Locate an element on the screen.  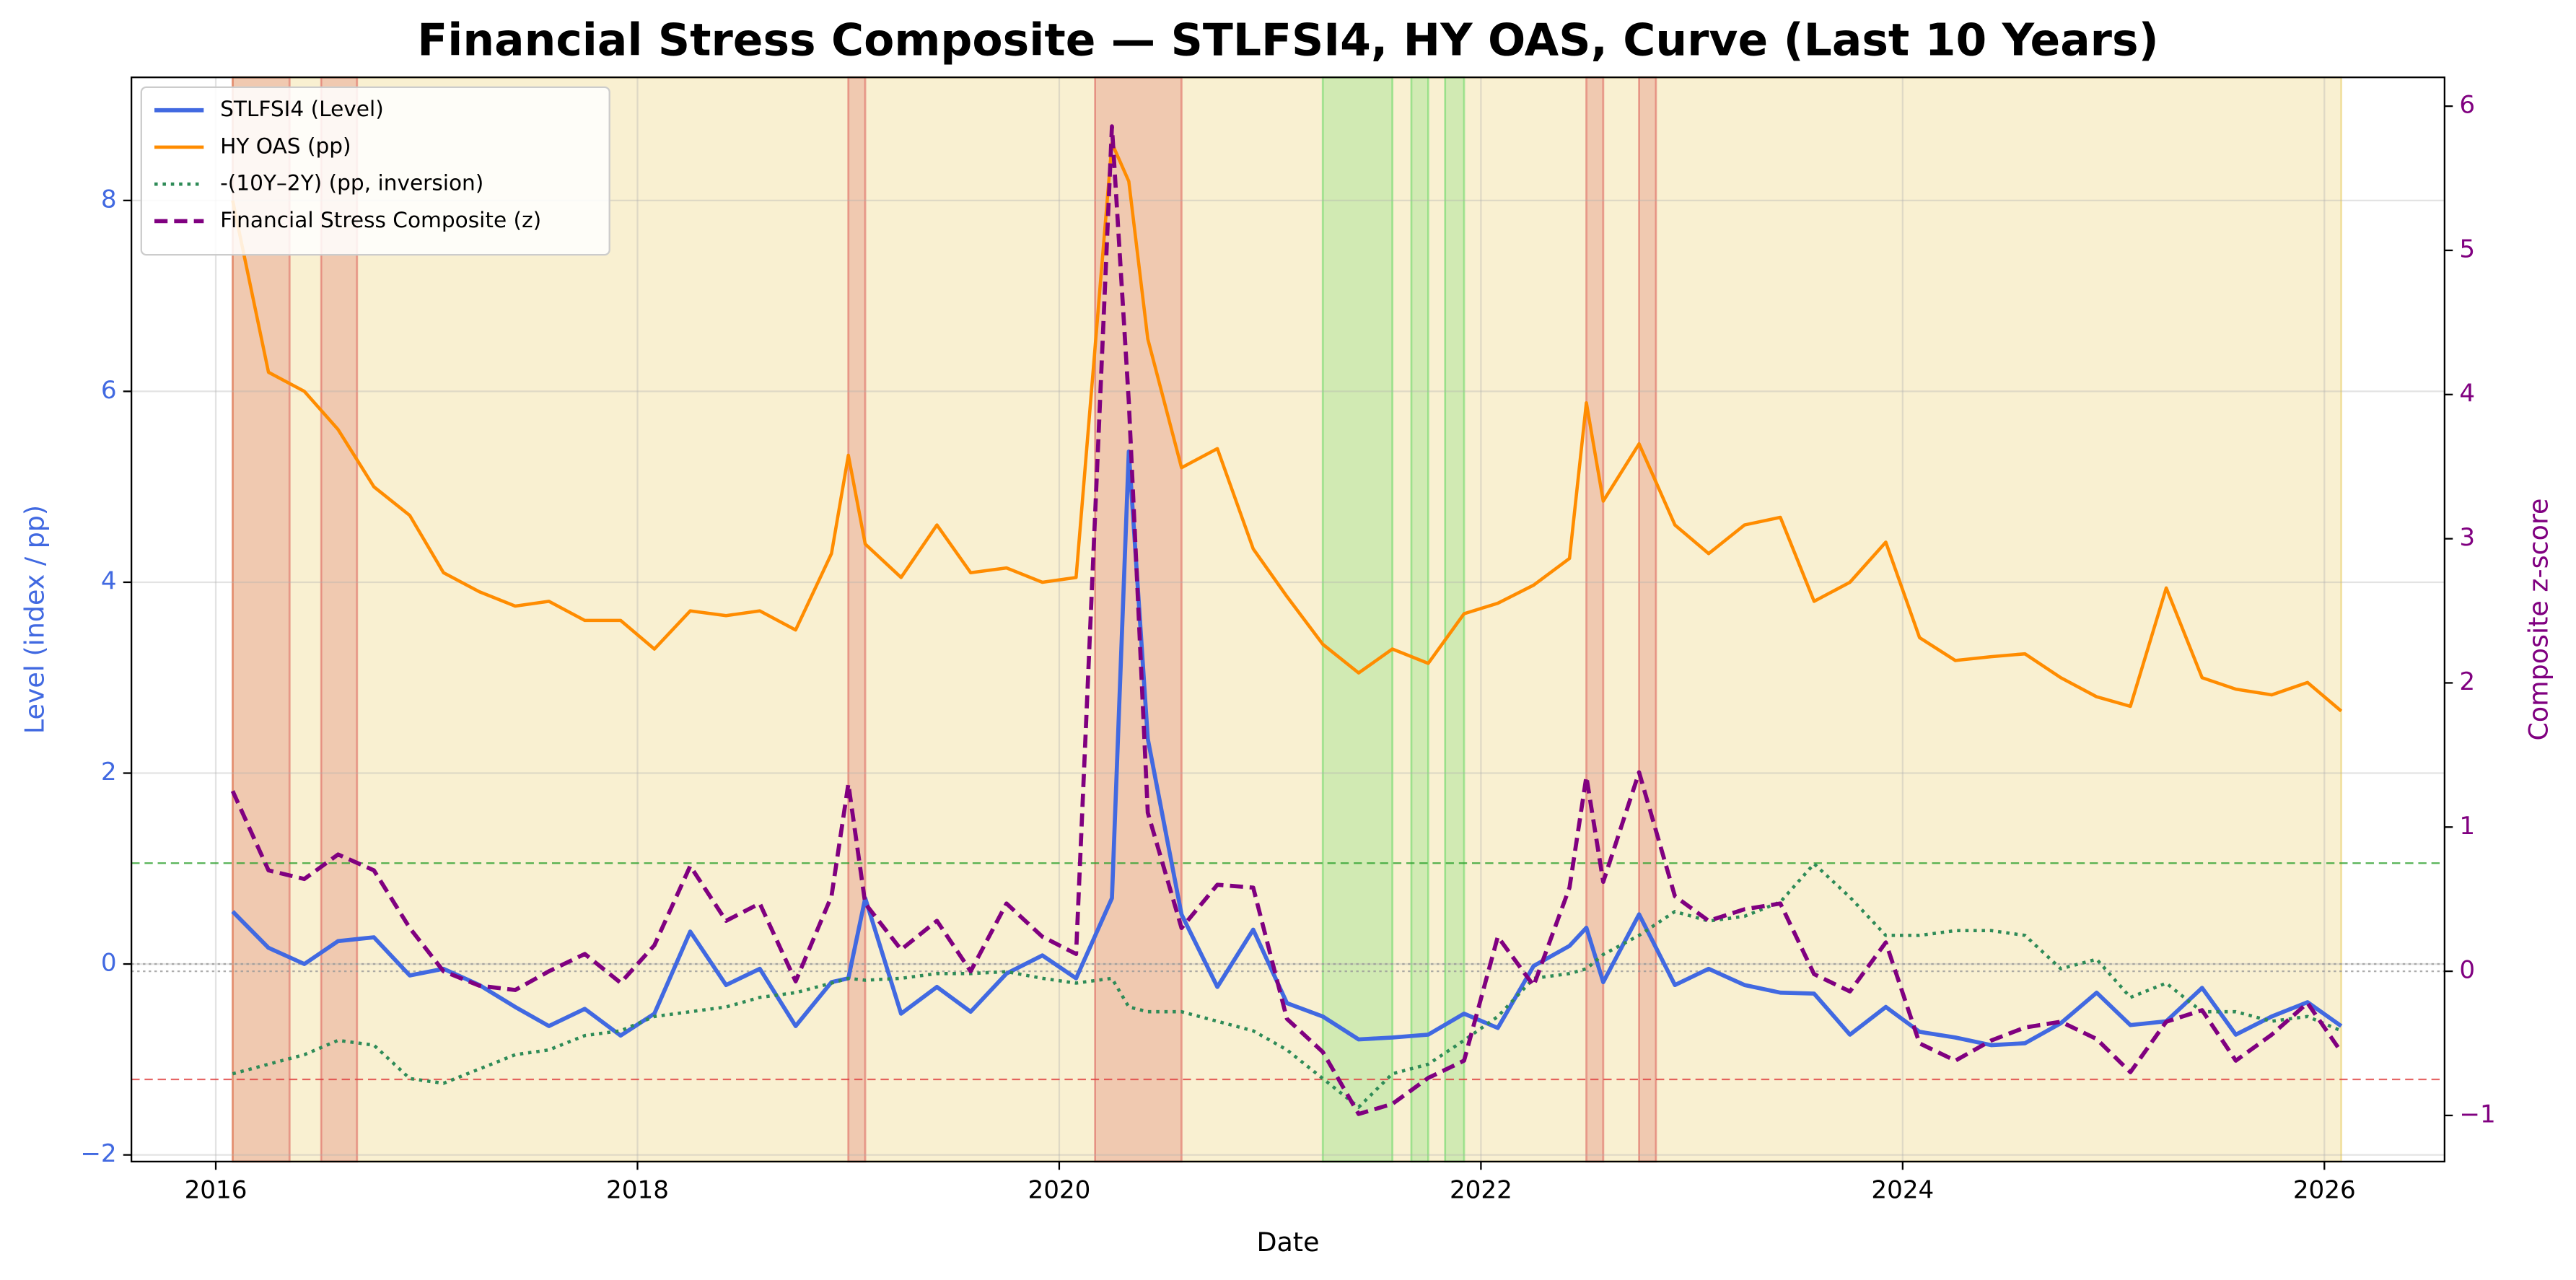
x-tick-label: 2022 is located at coordinates (1481, 1189).